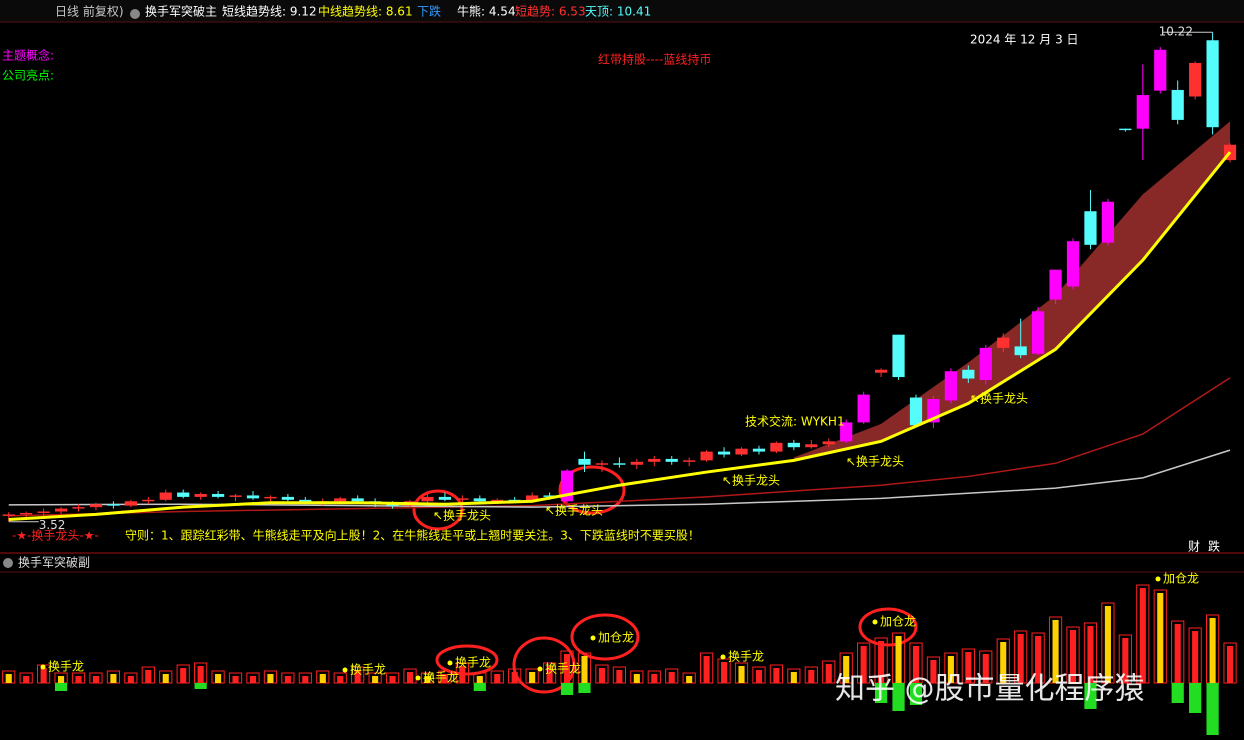  I want to click on main-icon, so click(135, 14).